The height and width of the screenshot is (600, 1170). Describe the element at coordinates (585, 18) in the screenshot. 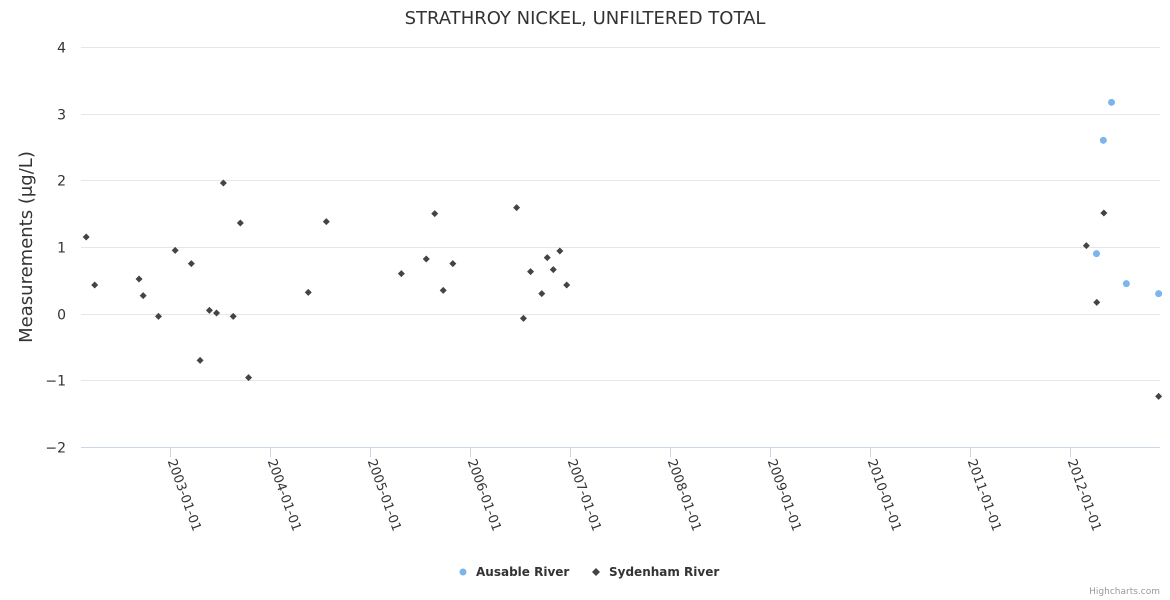

I see `chart-title: STRATHROY NICKEL, UNFILTERED TOTAL` at that location.